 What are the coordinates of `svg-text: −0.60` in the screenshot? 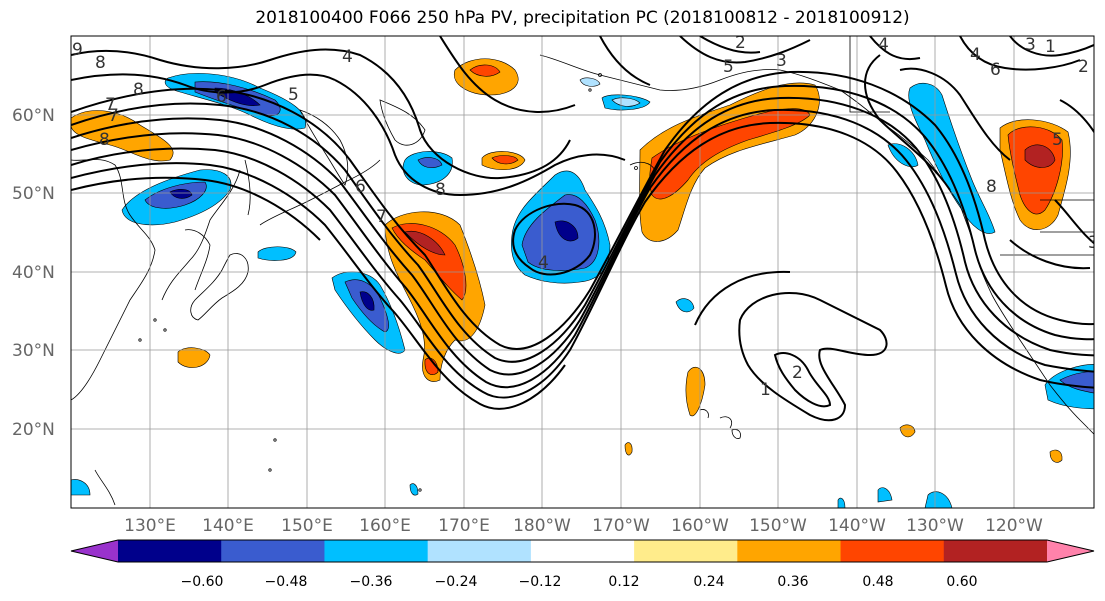 It's located at (202, 582).